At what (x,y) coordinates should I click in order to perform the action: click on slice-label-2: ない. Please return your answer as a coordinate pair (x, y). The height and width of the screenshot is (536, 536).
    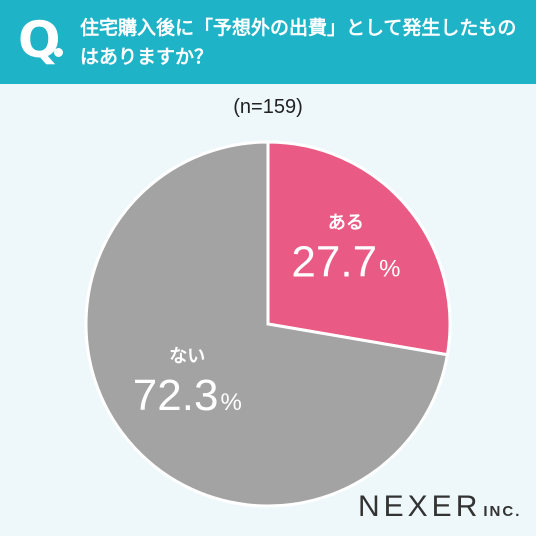
    Looking at the image, I should click on (187, 356).